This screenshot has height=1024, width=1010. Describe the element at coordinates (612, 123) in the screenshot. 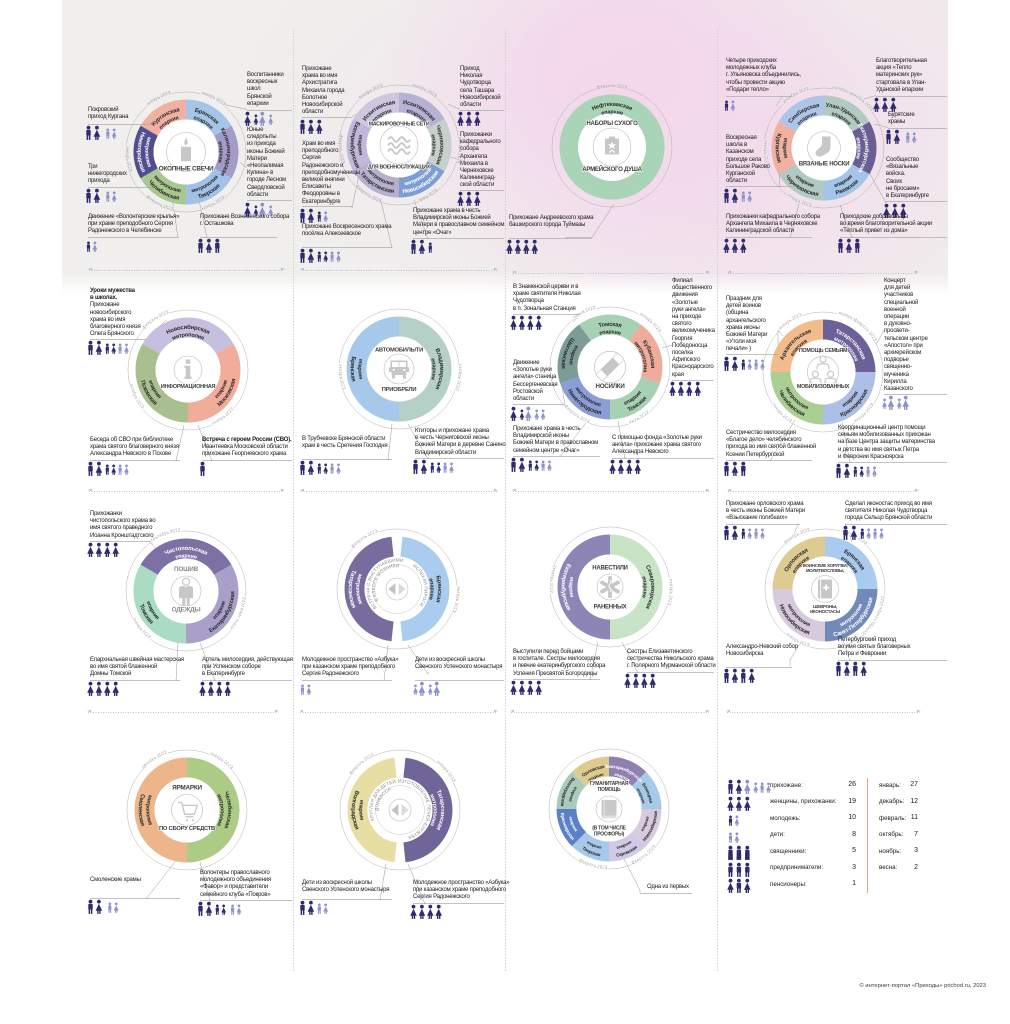

I see `svg-text: НАБОРЫ СУХОГО` at that location.